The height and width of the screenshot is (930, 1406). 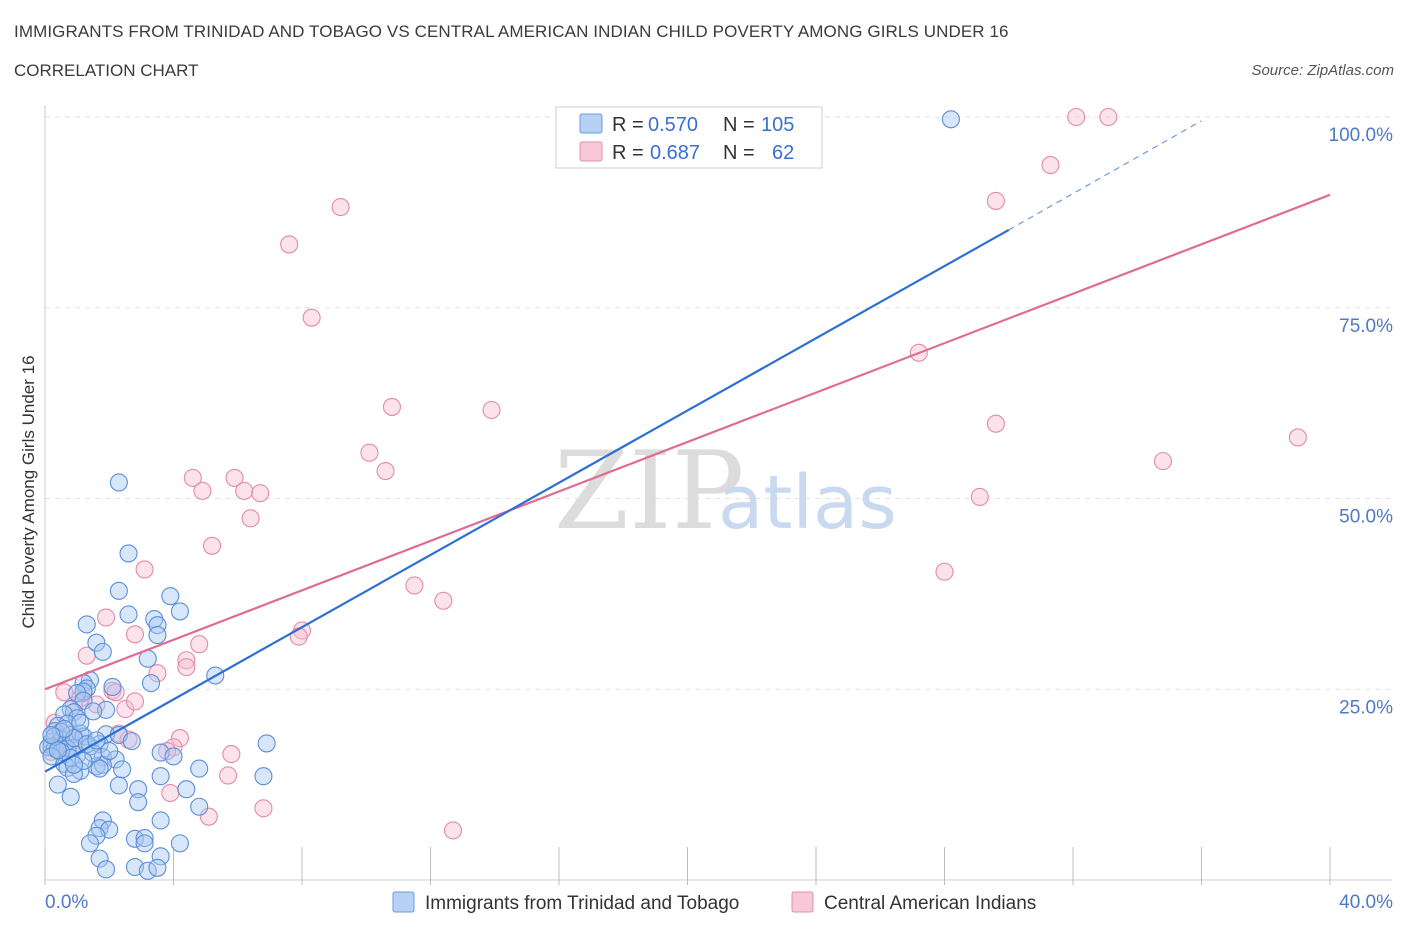 I want to click on legend-n-label-1: N =, so click(x=739, y=125).